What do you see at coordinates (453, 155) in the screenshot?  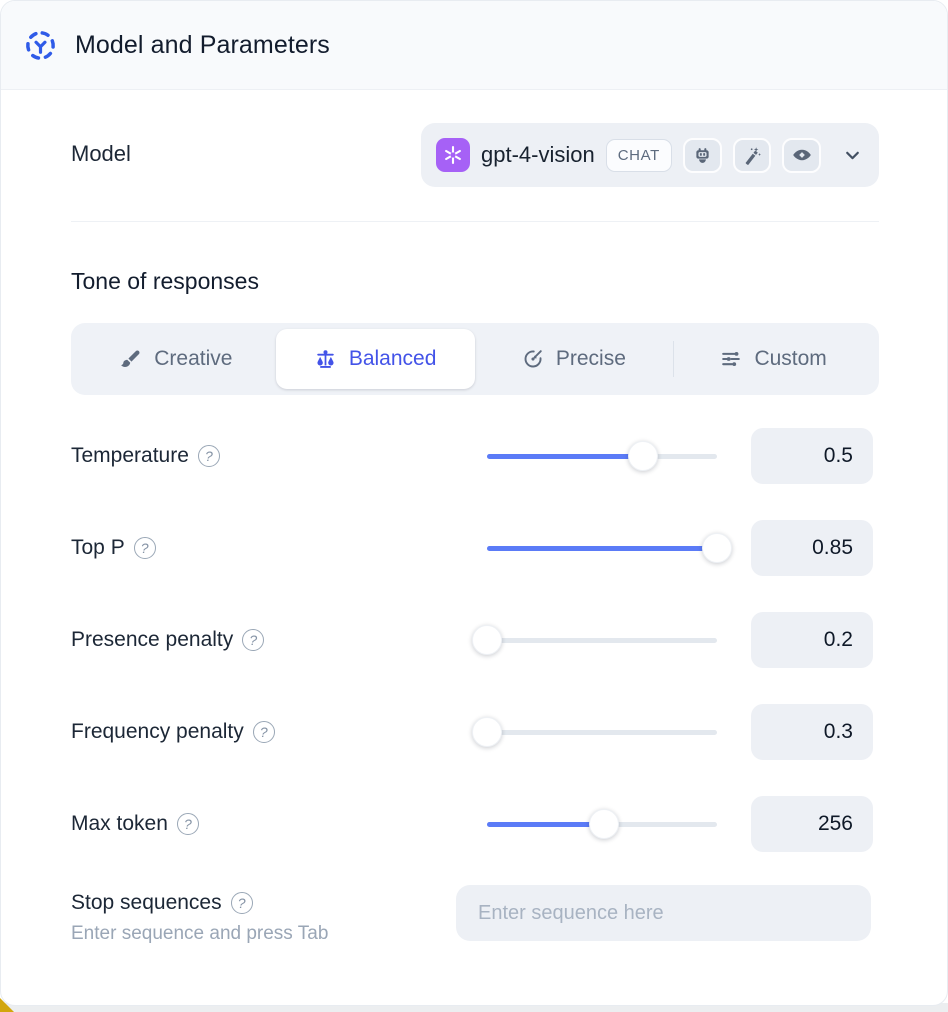 I see `openai-logo` at bounding box center [453, 155].